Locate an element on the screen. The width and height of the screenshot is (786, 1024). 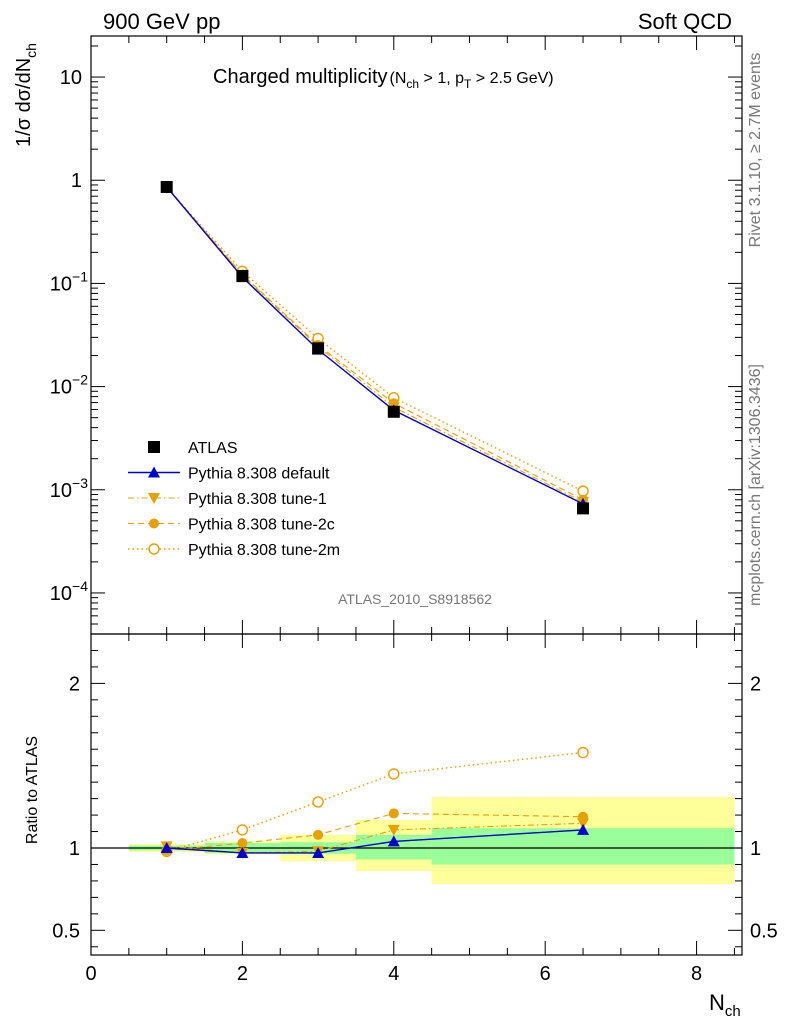
main-y-tick-label: 10⁻¹ is located at coordinates (69, 281).